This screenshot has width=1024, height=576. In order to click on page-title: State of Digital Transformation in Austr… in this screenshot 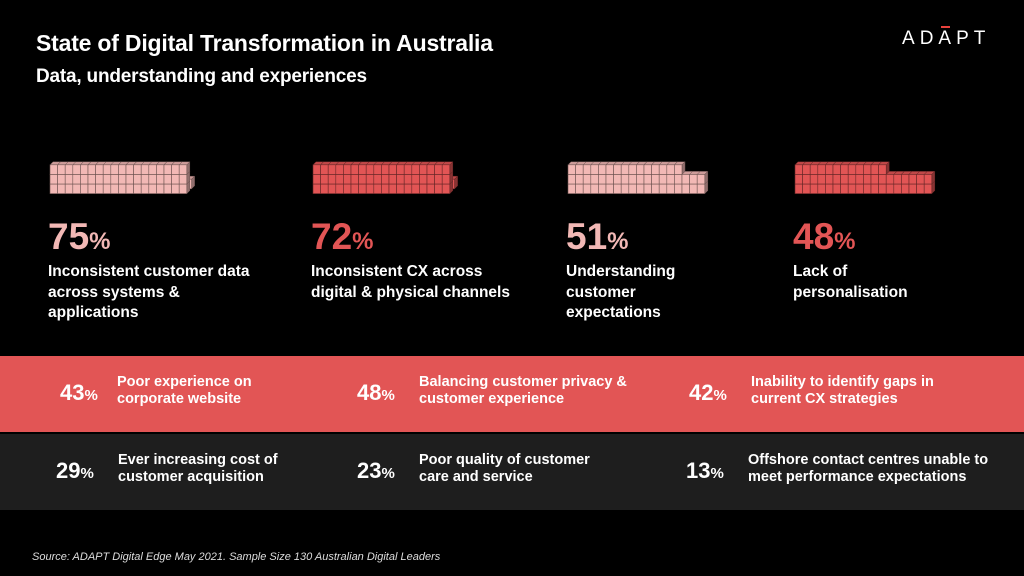, I will do `click(264, 43)`.